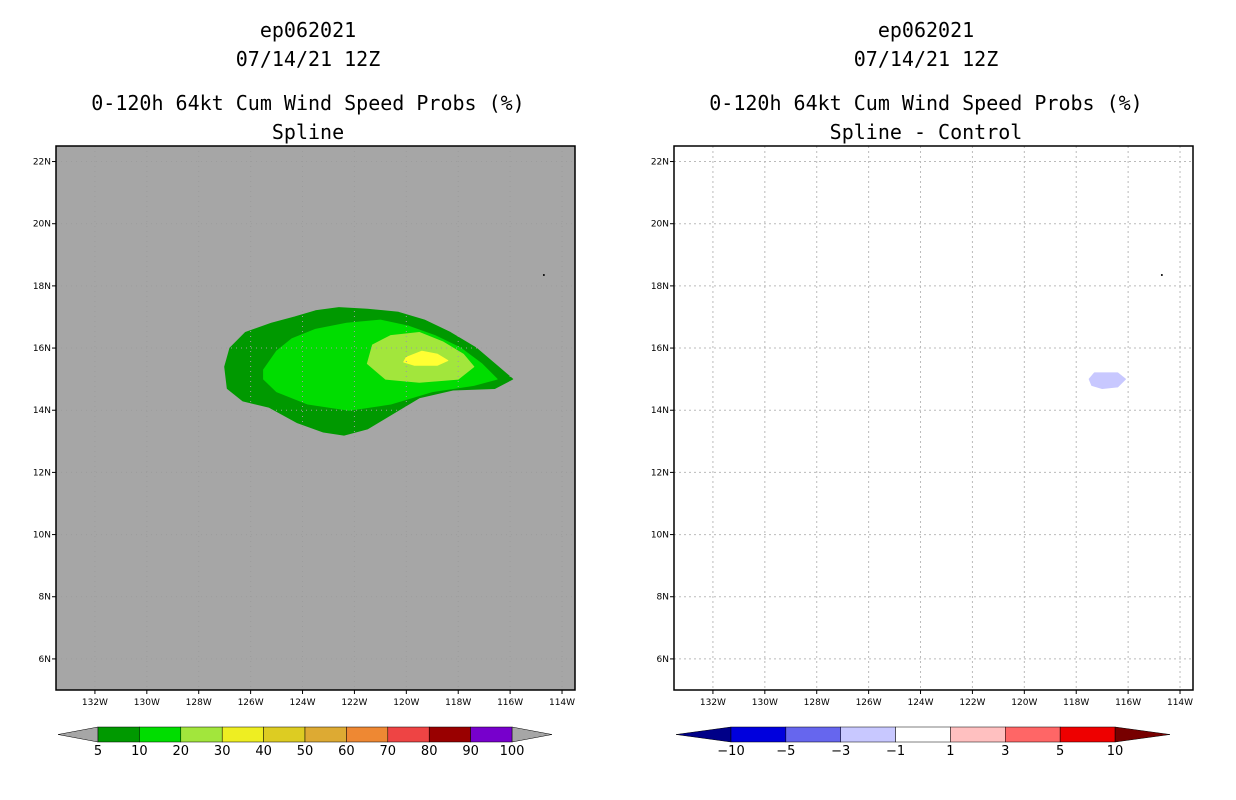 The width and height of the screenshot is (1236, 800). I want to click on right-y-tick-label-2: 18N, so click(660, 287).